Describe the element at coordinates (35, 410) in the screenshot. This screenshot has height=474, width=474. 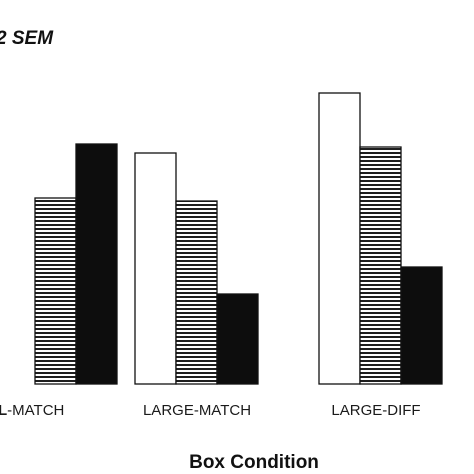
I see `category-label-rest: -MATCH` at that location.